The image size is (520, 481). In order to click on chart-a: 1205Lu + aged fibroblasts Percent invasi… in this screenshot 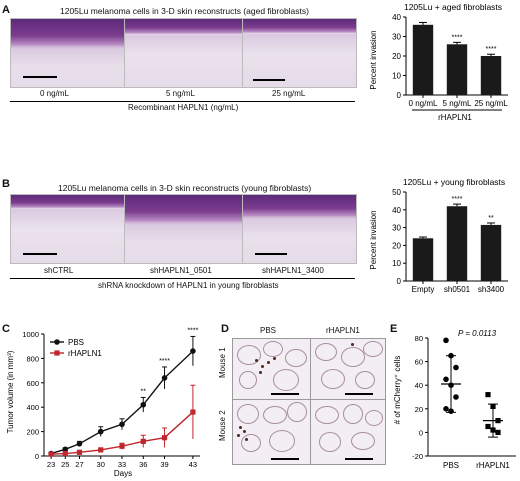, I will do `click(438, 62)`.